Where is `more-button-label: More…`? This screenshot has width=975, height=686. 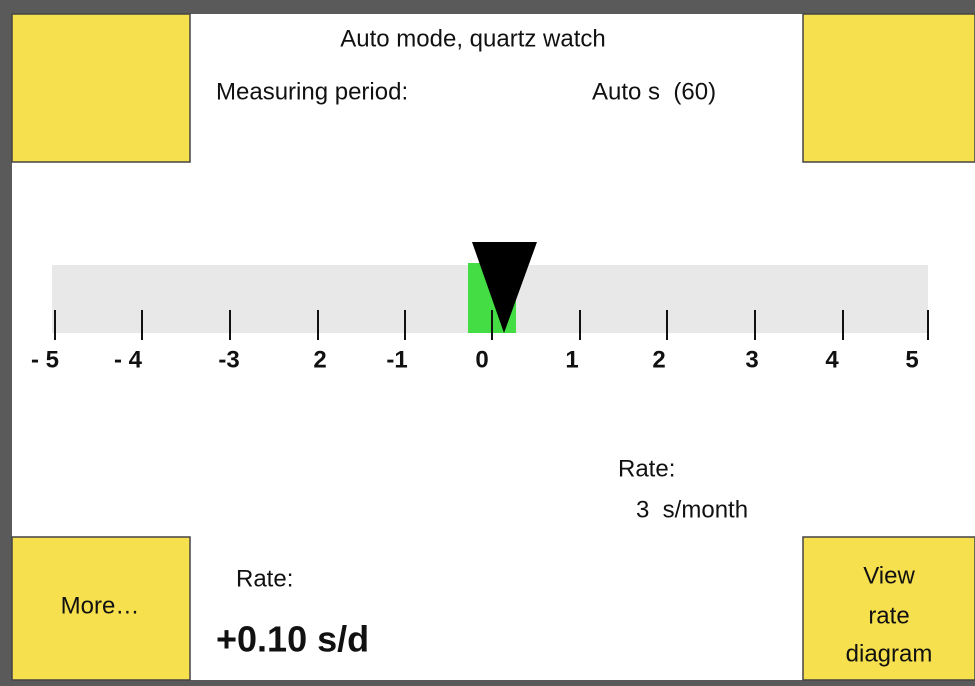 more-button-label: More… is located at coordinates (100, 605).